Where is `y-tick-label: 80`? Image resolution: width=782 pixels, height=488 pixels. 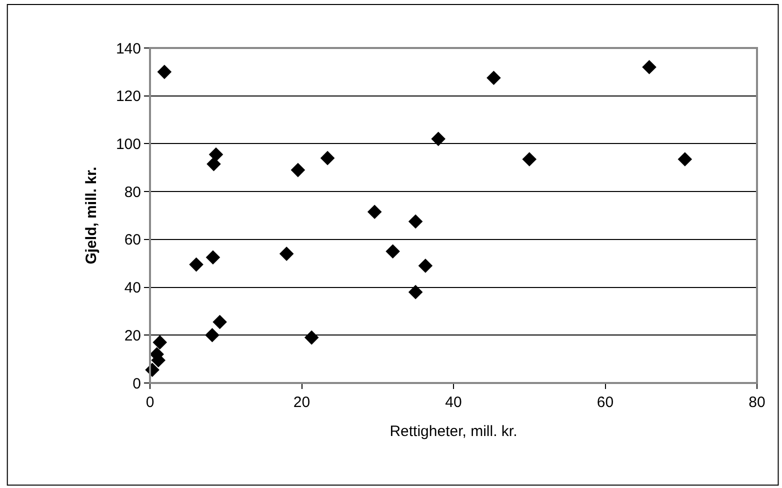
y-tick-label: 80 is located at coordinates (132, 192).